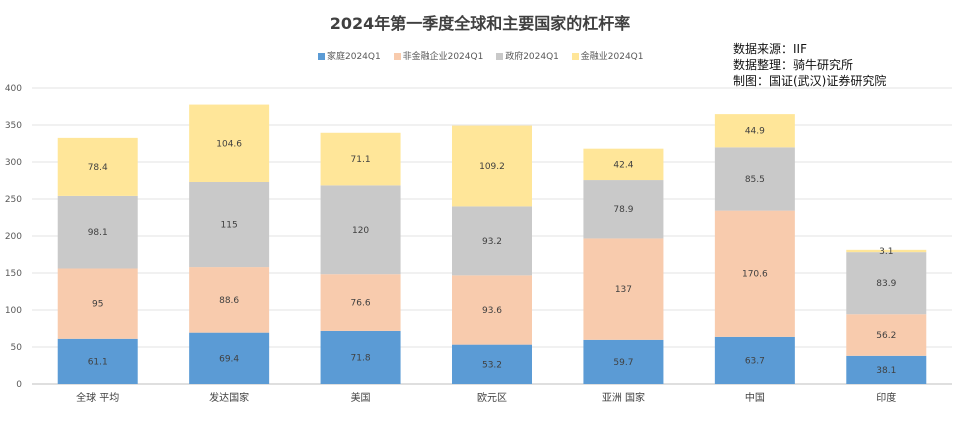 The height and width of the screenshot is (437, 960). I want to click on data-label: 59.7, so click(623, 363).